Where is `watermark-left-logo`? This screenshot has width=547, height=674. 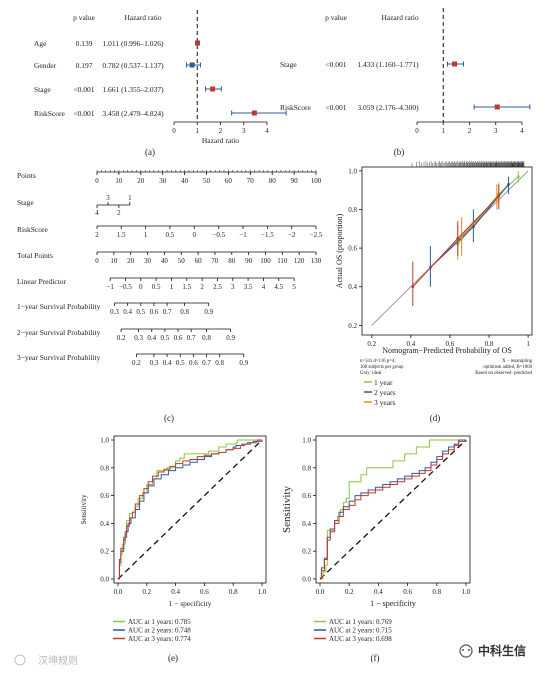 watermark-left-logo is located at coordinates (20, 660).